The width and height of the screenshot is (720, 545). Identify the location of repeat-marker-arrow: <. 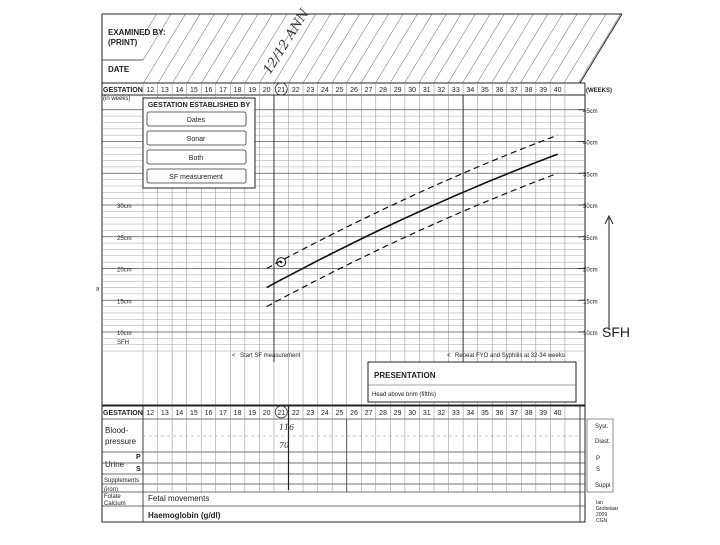
(449, 356).